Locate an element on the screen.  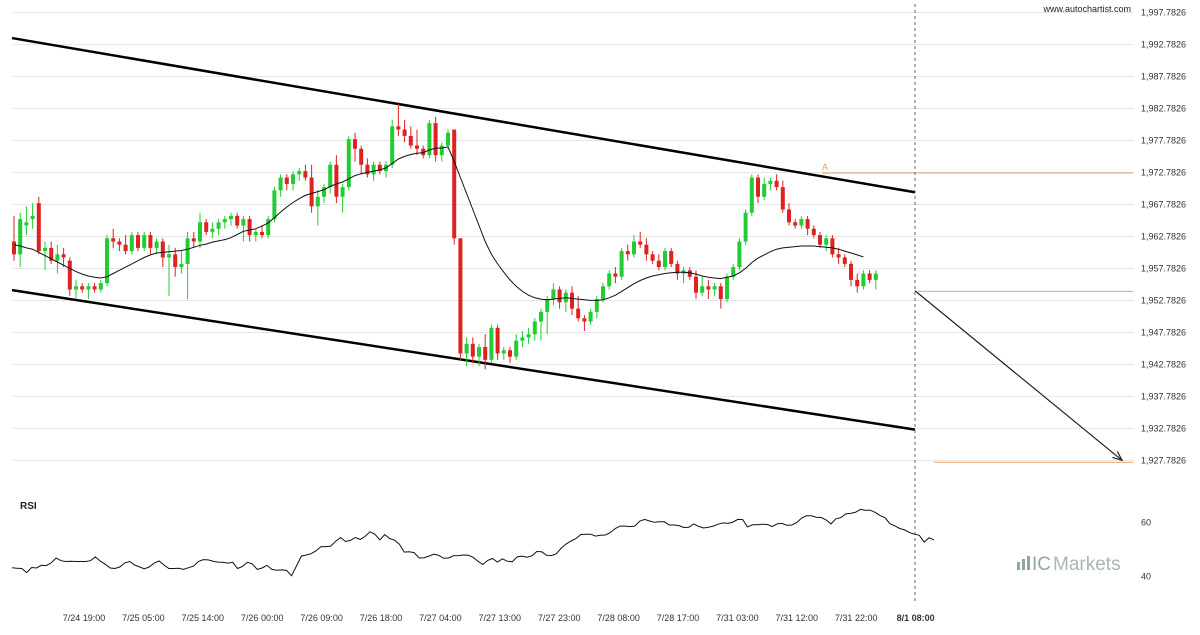
price-tick-label: 1,937.7826 is located at coordinates (1163, 396).